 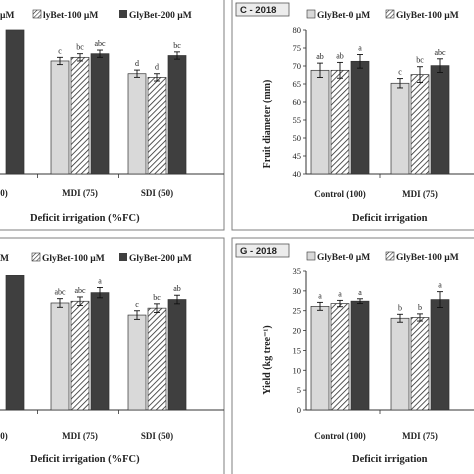 I want to click on y-tick-label: 15, so click(x=297, y=350).